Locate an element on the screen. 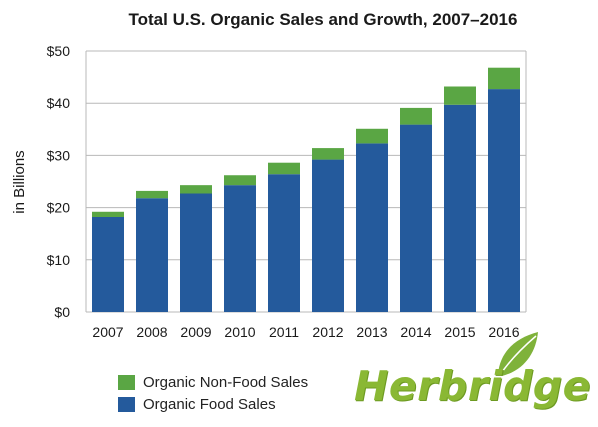 This screenshot has height=427, width=598. x-tick-label: 2012 is located at coordinates (327, 332).